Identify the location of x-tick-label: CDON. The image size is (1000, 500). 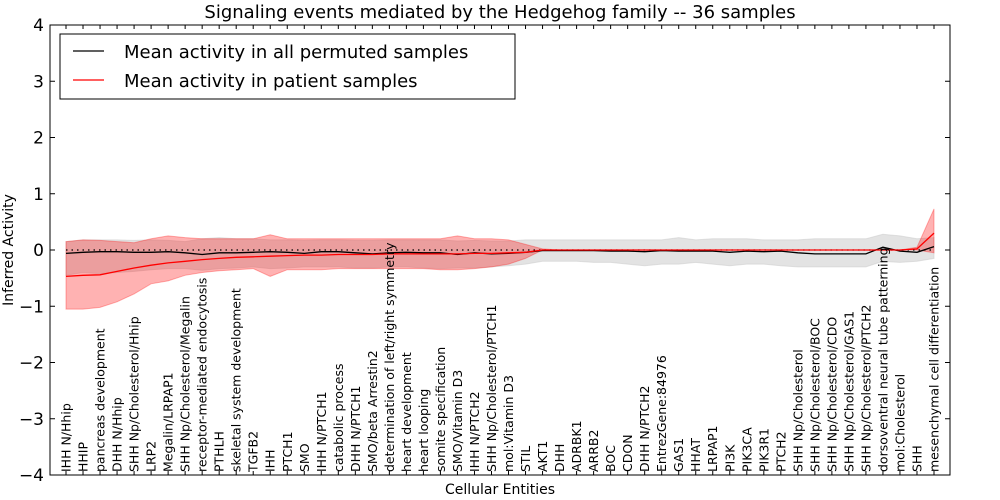
(627, 453).